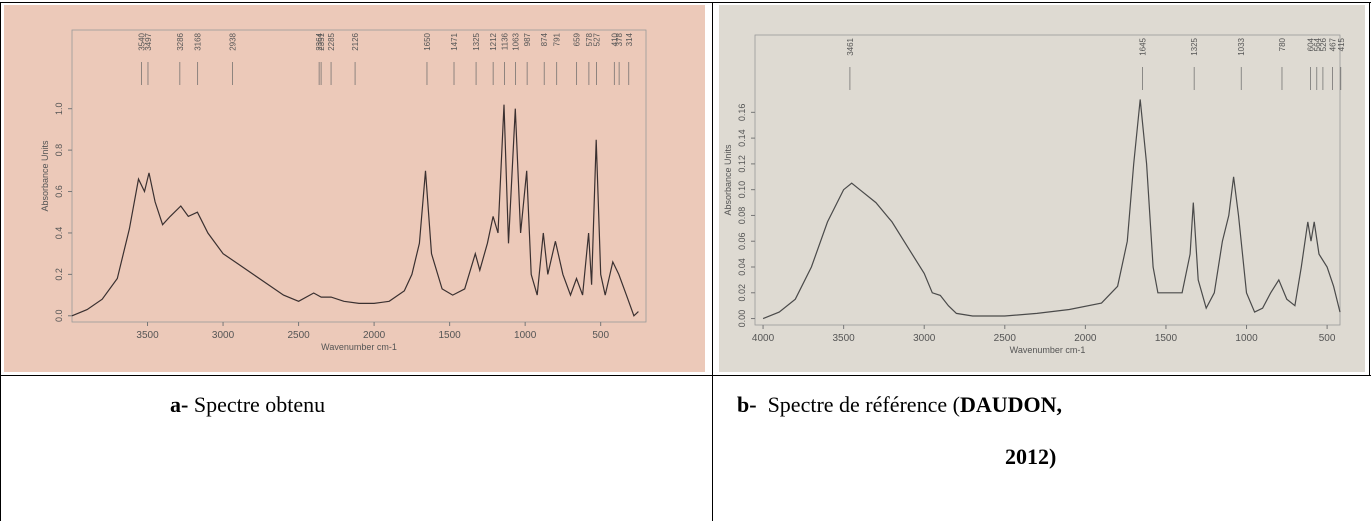 The width and height of the screenshot is (1371, 521). I want to click on peak-label: 526, so click(1323, 44).